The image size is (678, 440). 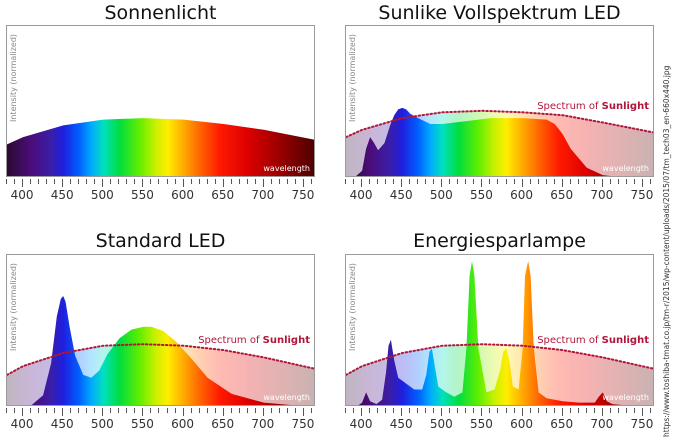 What do you see at coordinates (625, 397) in the screenshot?
I see `wavelength-label: wavelength` at bounding box center [625, 397].